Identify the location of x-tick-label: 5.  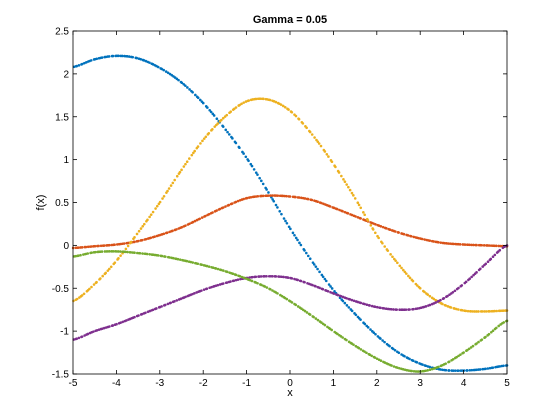
(507, 383).